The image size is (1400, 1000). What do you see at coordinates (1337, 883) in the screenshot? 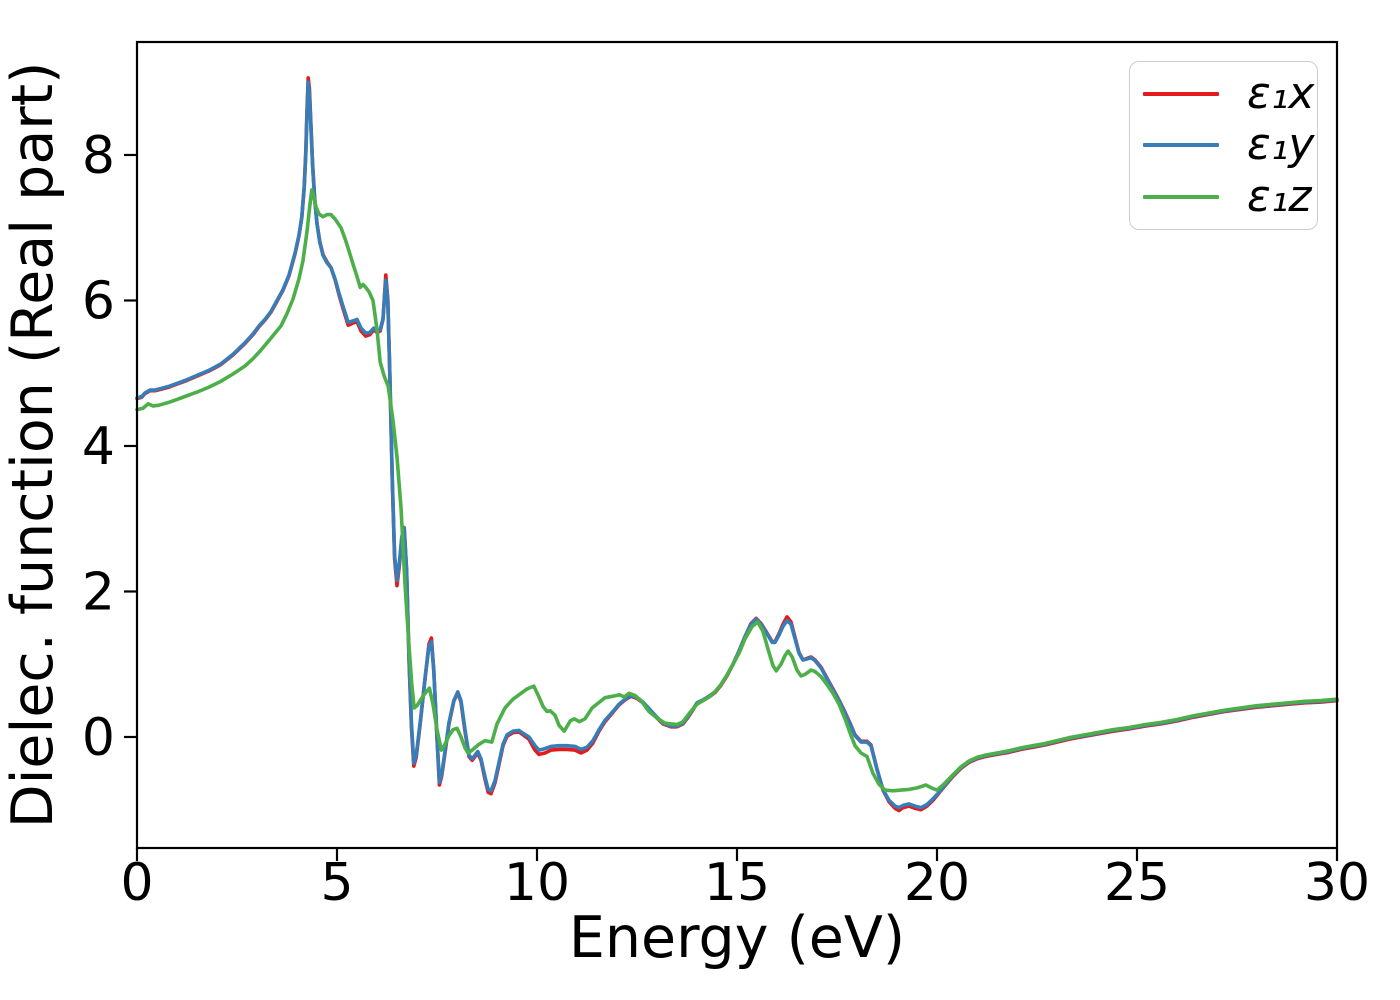
I see `x-tick-label: 30` at bounding box center [1337, 883].